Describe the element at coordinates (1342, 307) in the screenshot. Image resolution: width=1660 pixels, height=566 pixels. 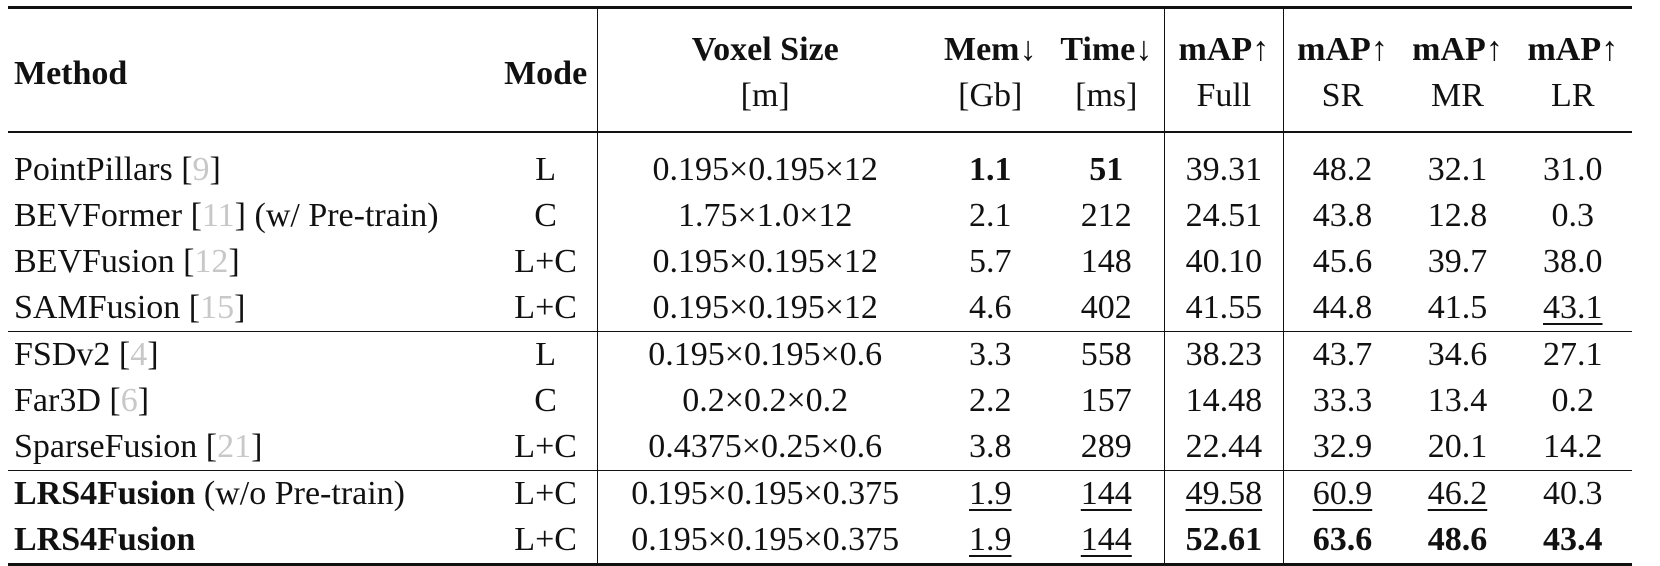
I see `sr-cell: 44.8` at that location.